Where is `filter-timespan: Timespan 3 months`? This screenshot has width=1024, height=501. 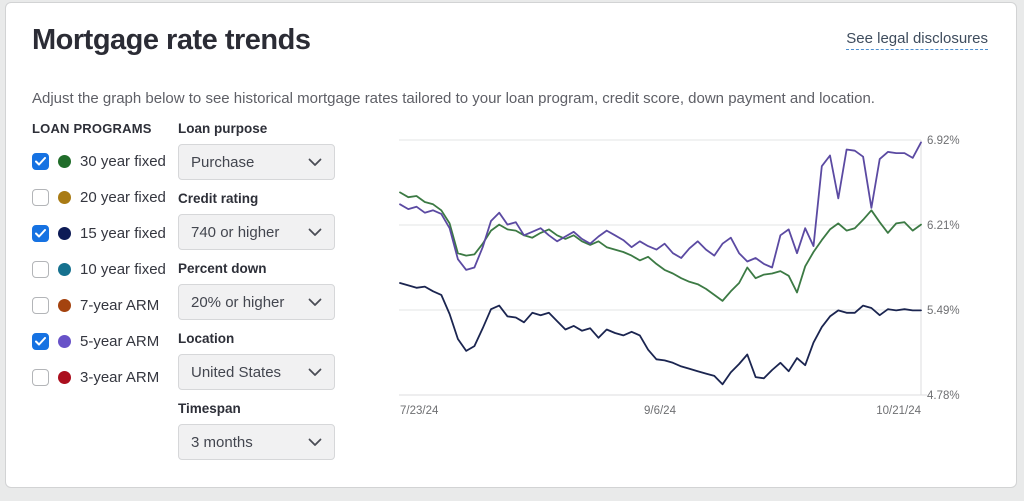 filter-timespan: Timespan 3 months is located at coordinates (256, 430).